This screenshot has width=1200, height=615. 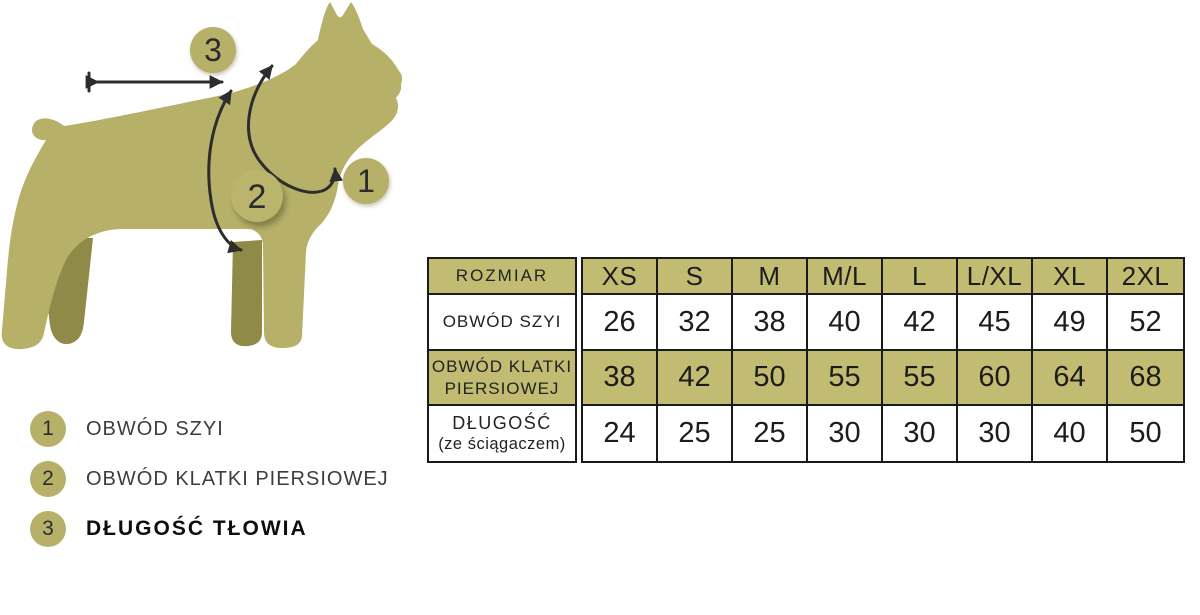 I want to click on corner-header-text: ROZMIAR, so click(x=502, y=276).